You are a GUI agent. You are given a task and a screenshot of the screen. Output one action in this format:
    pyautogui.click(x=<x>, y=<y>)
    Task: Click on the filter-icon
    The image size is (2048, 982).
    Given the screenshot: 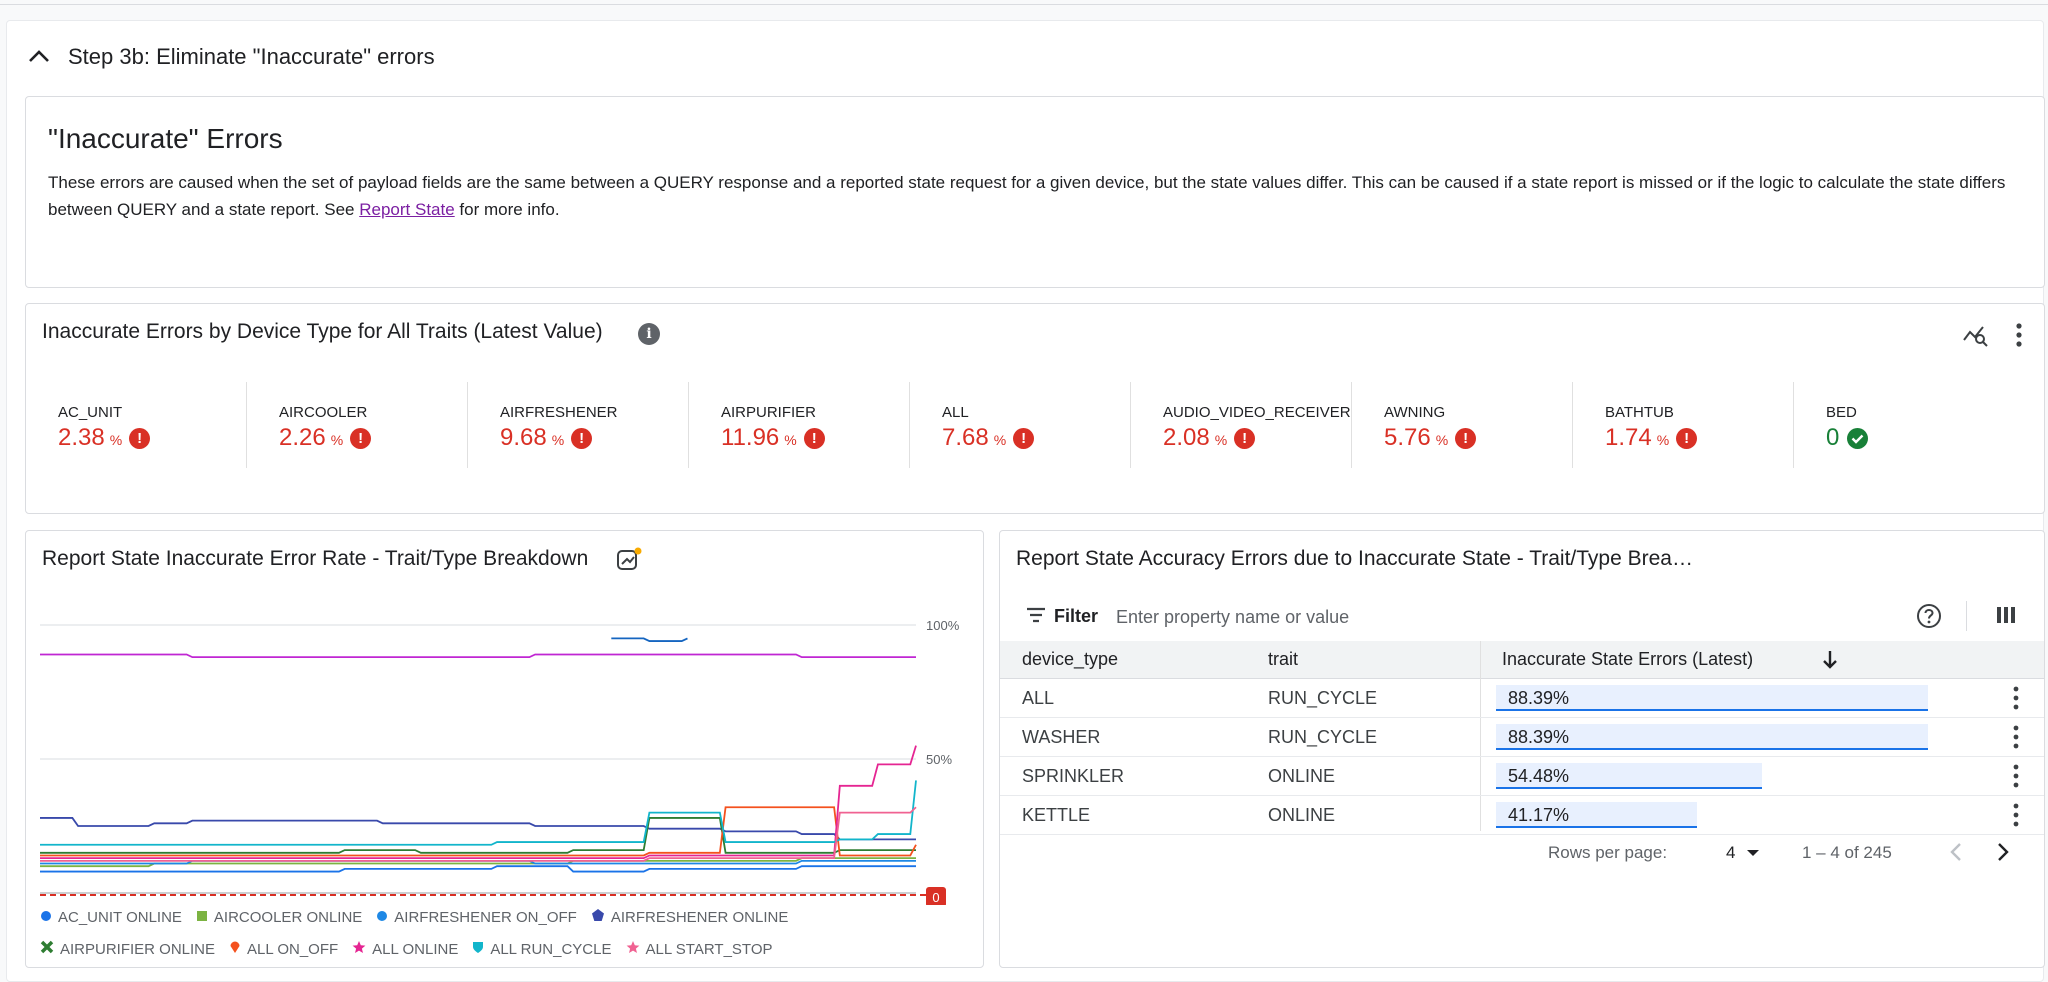 What is the action you would take?
    pyautogui.click(x=1039, y=618)
    